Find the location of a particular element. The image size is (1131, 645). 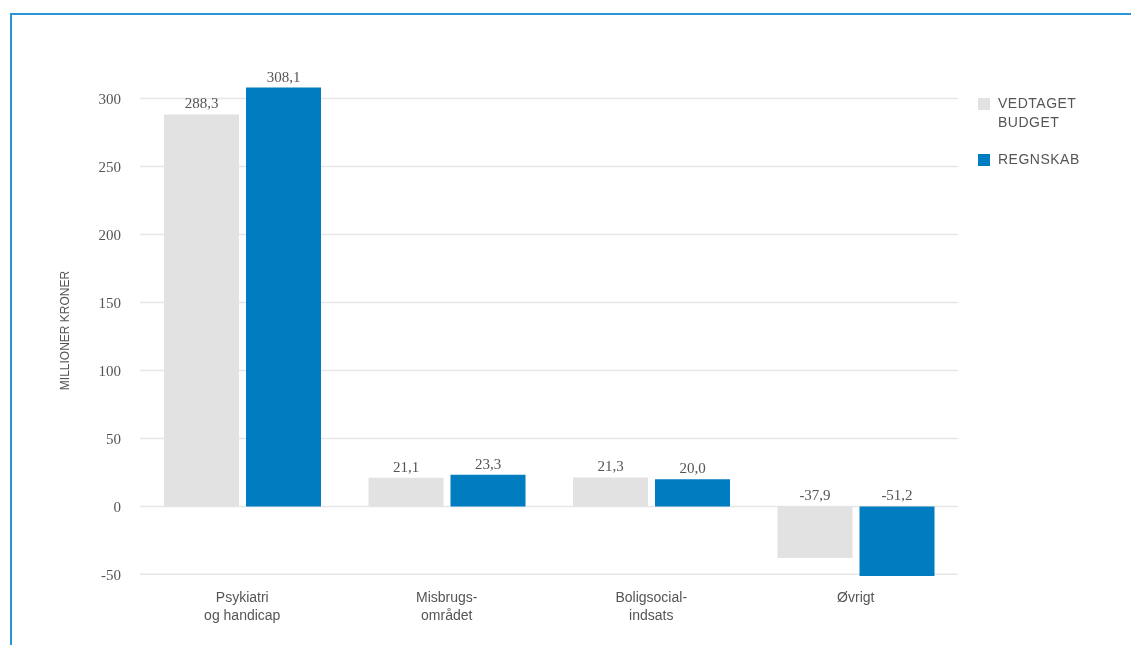

x-tick-label: Øvrigt is located at coordinates (856, 597).